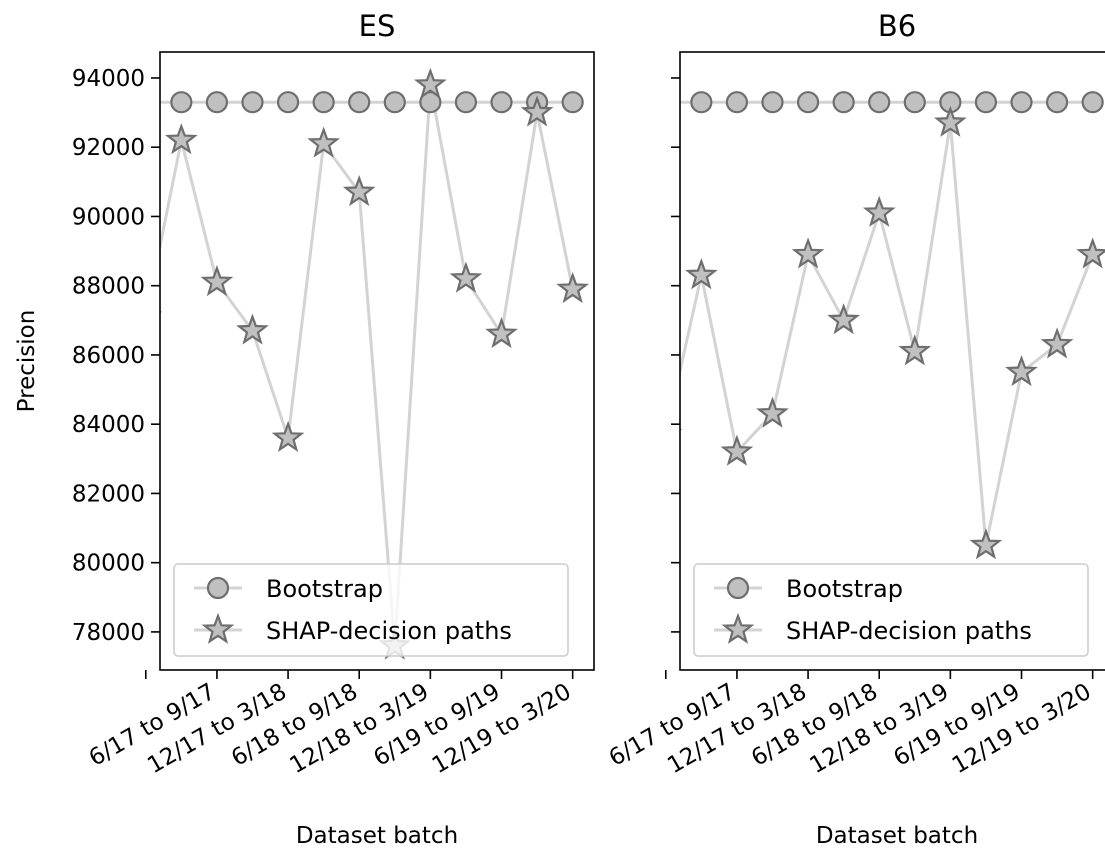  Describe the element at coordinates (108, 79) in the screenshot. I see `y-tick-label: 94000` at that location.